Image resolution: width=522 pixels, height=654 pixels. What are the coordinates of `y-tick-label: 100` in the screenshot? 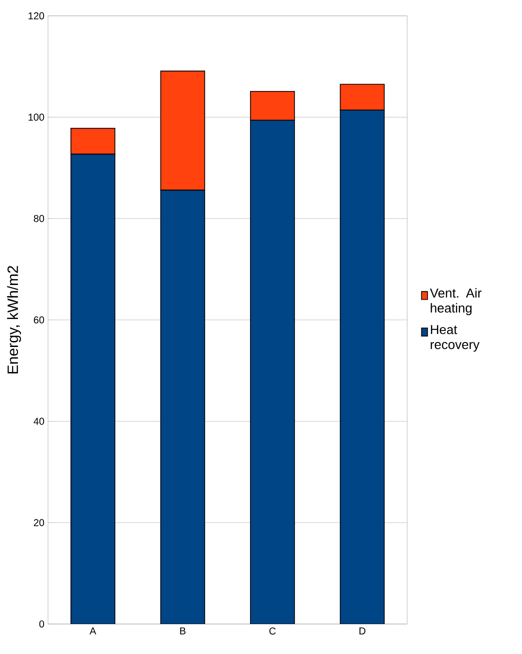 It's located at (36, 117).